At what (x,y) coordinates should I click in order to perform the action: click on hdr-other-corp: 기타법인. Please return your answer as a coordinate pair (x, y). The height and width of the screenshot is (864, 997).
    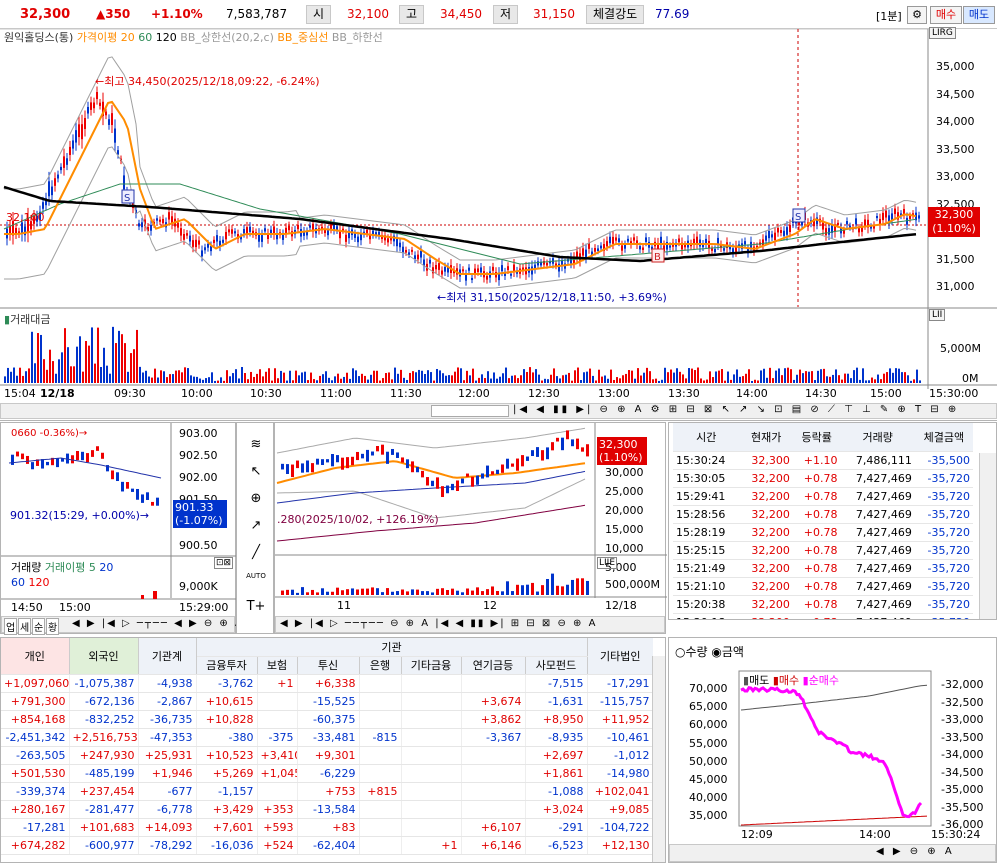
    Looking at the image, I should click on (620, 656).